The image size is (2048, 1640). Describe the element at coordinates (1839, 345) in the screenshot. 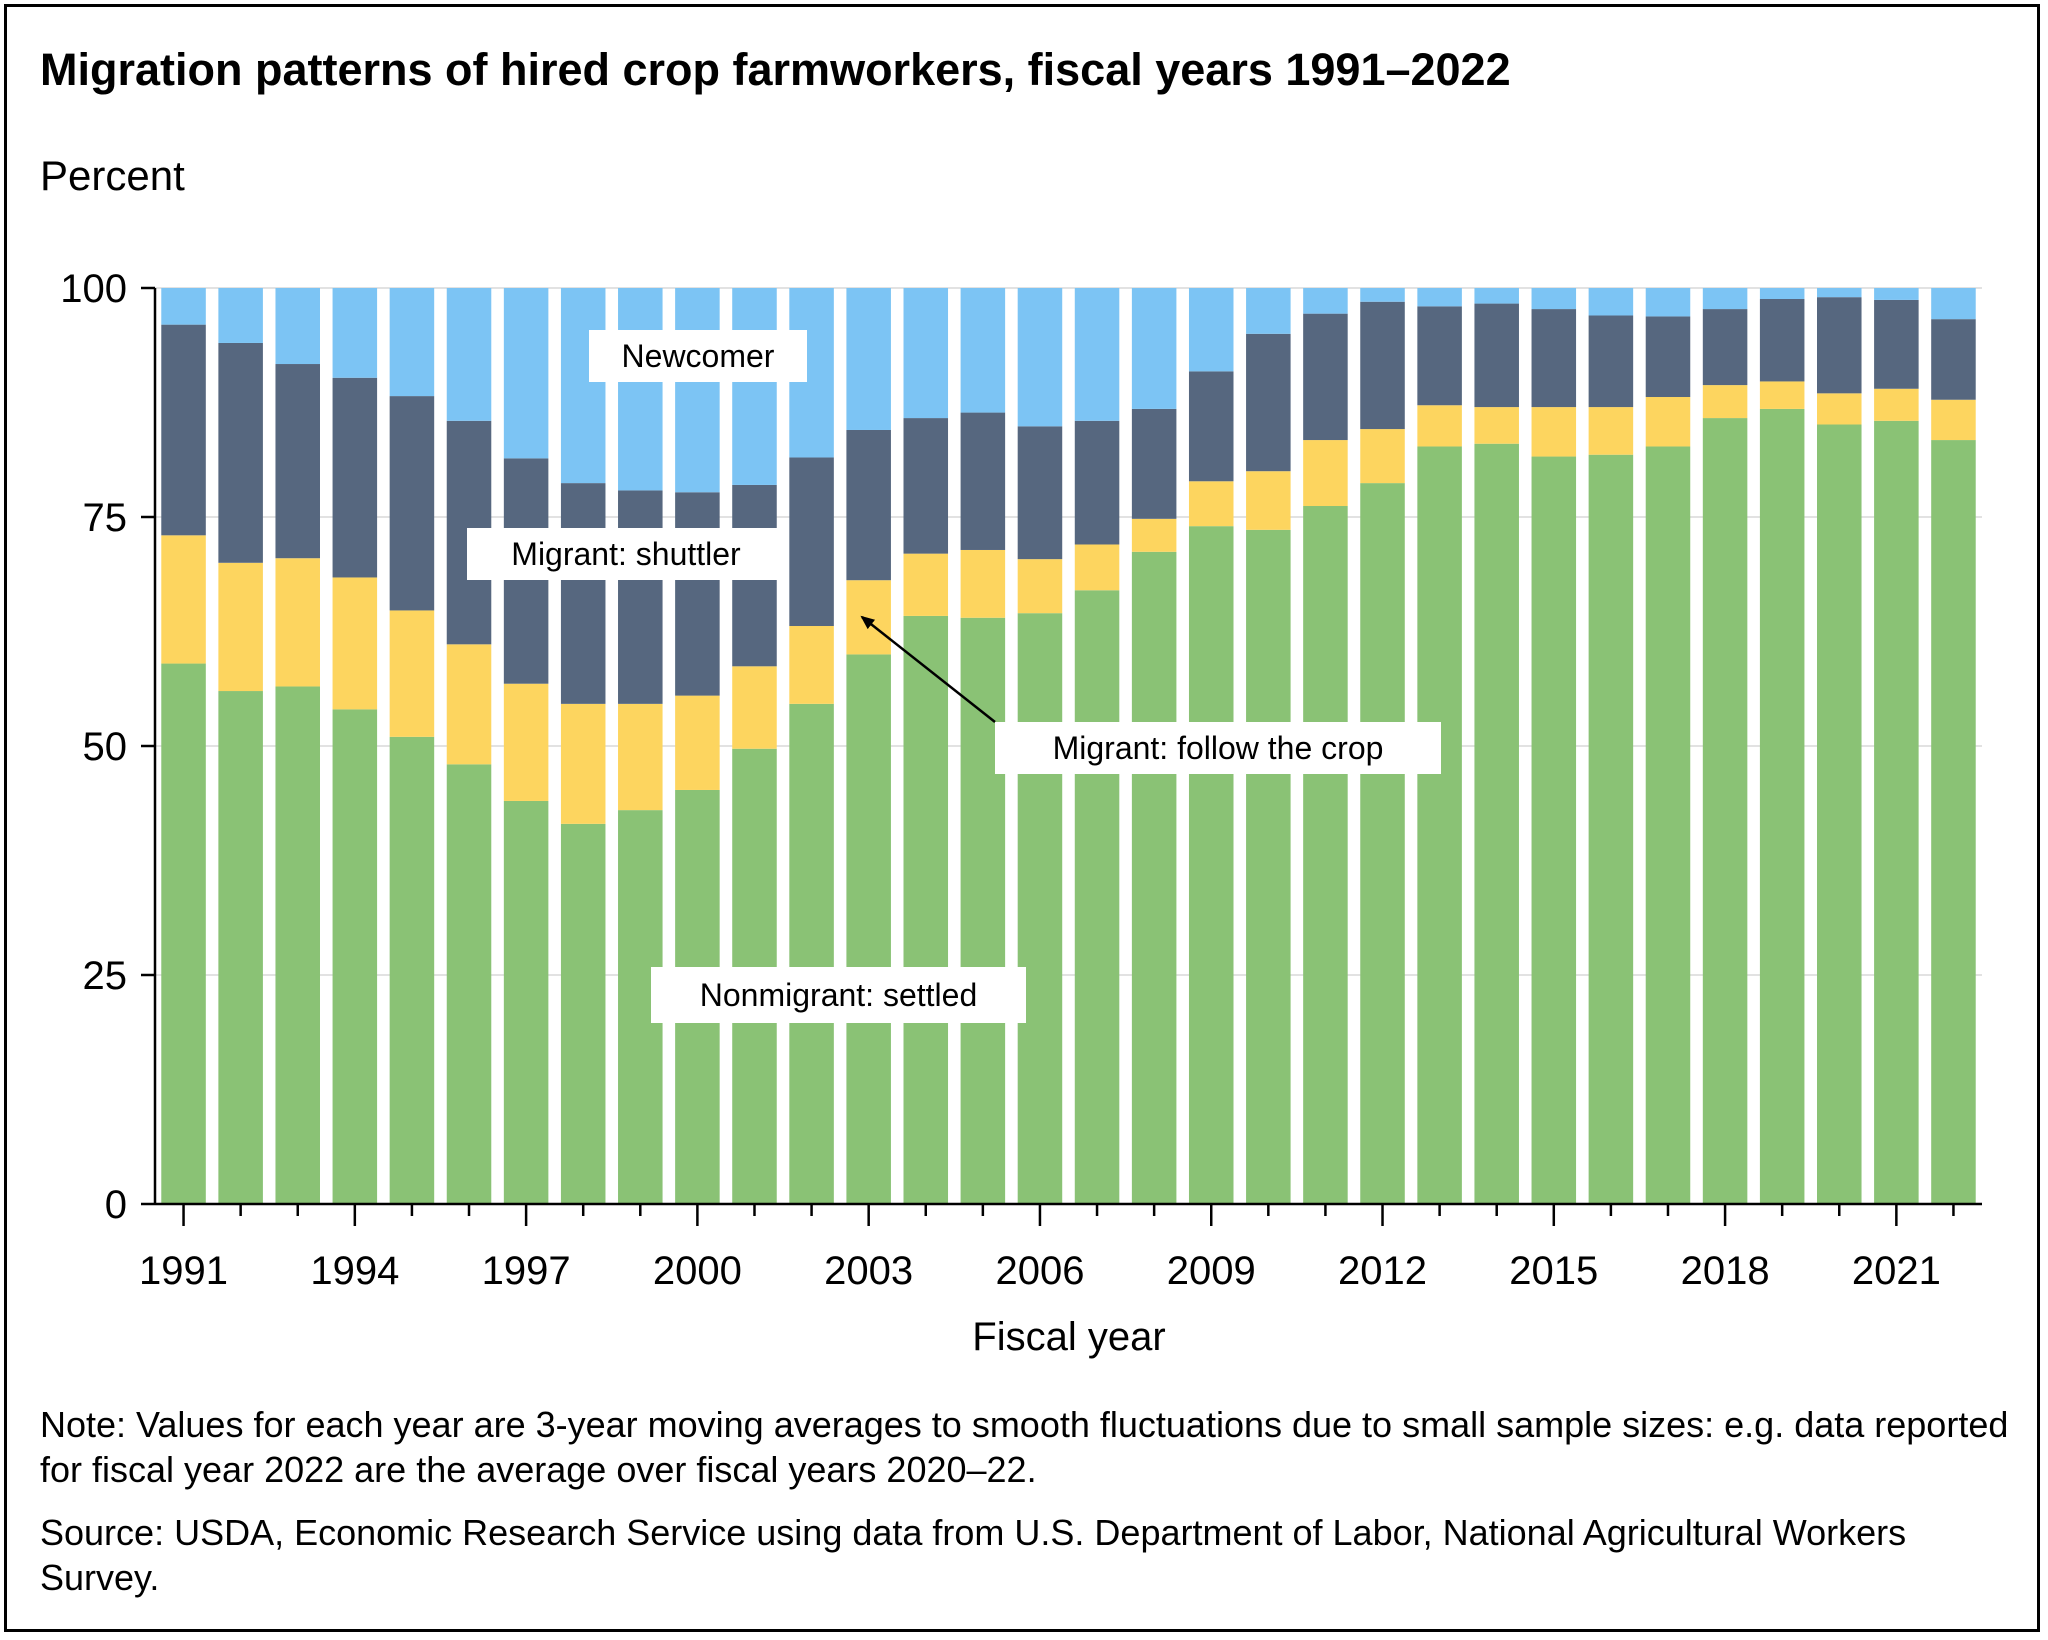

I see `bar-migrant-shuttler-2020` at that location.